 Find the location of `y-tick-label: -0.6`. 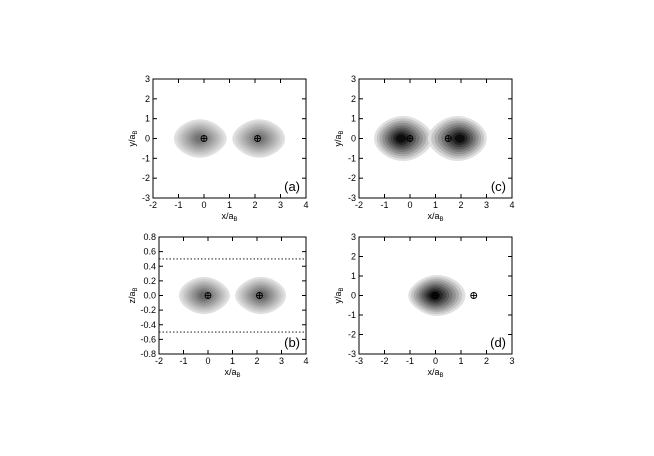

y-tick-label: -0.6 is located at coordinates (148, 339).